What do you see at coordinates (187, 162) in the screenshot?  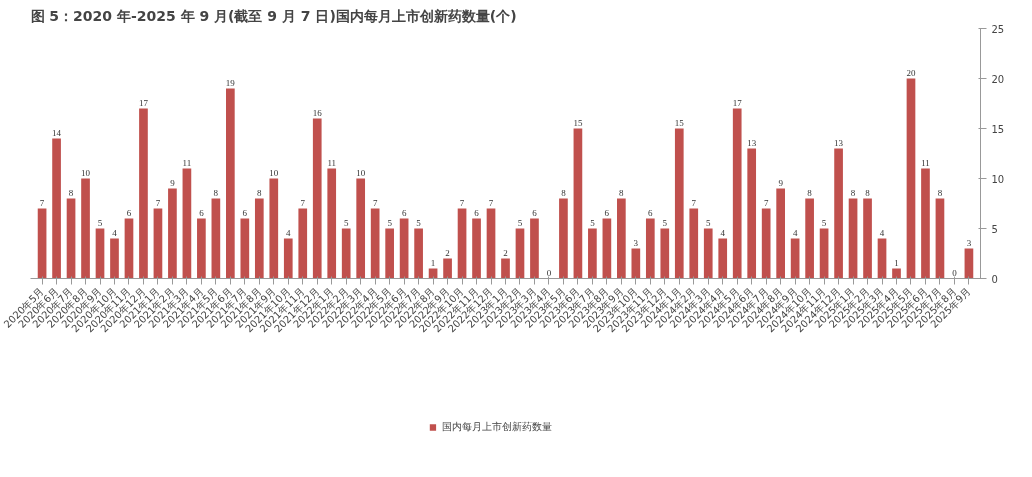 I see `data-label: 11` at bounding box center [187, 162].